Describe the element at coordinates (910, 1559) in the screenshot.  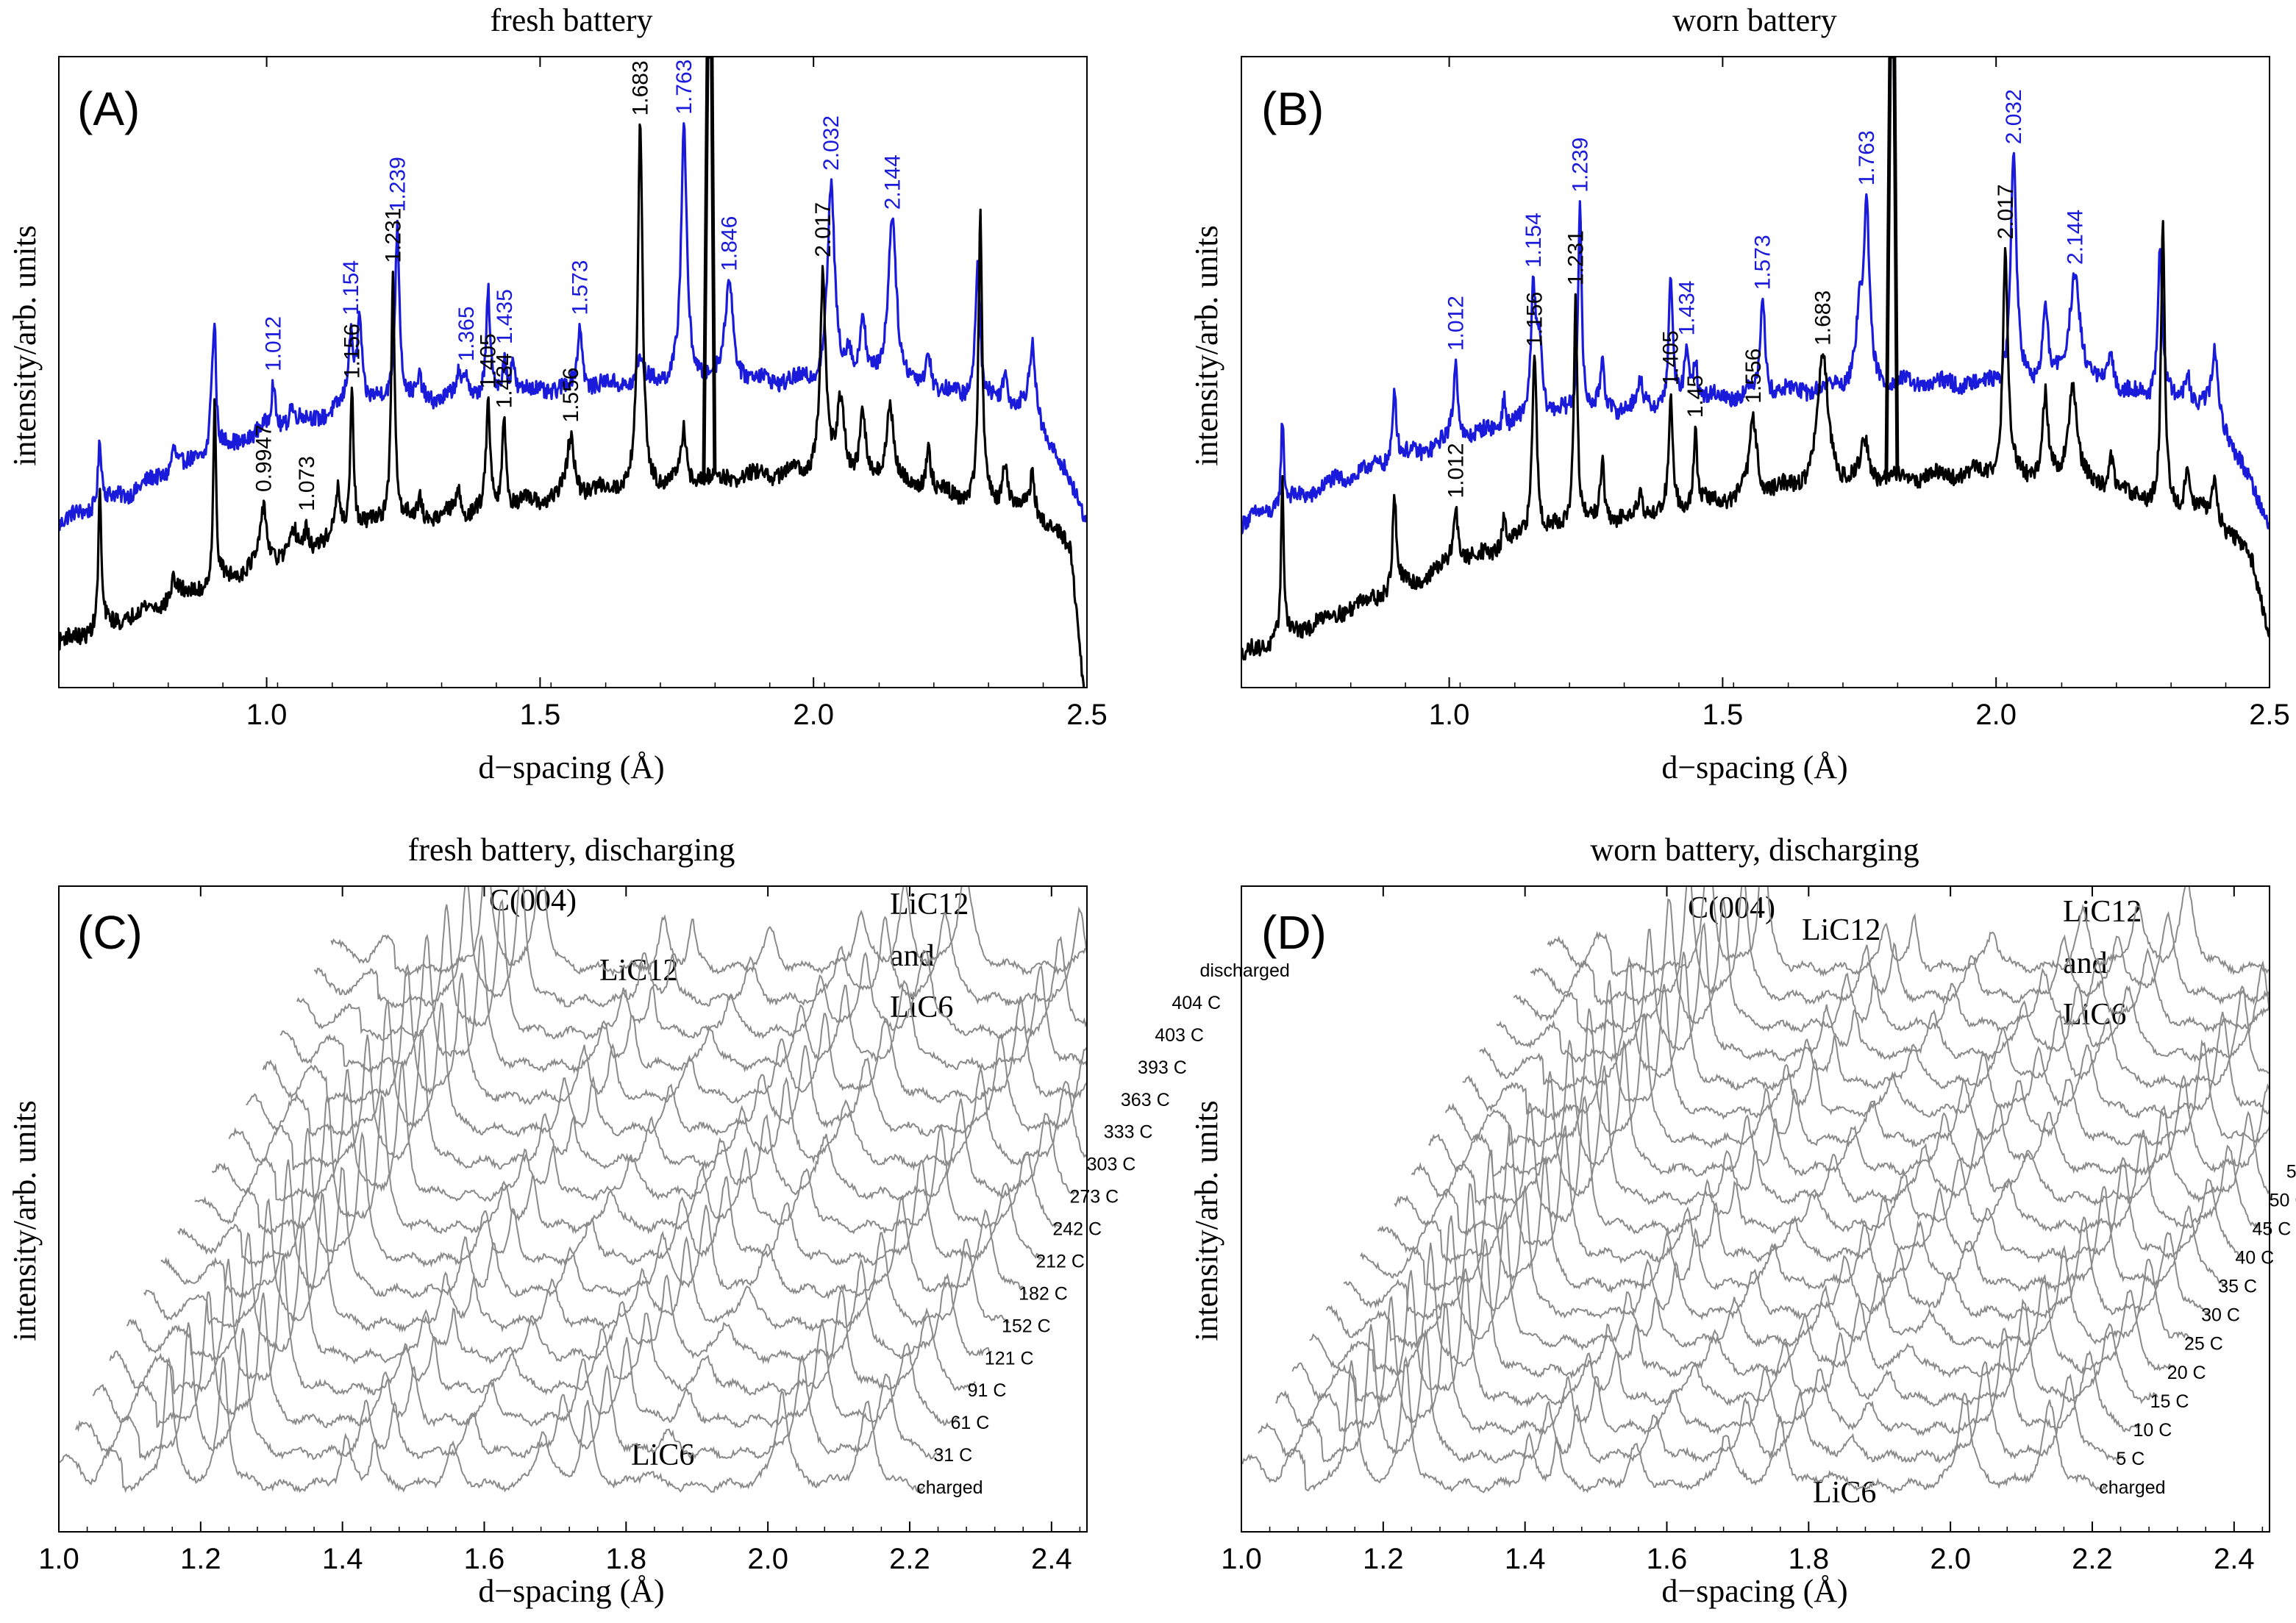
I see `panel-c-xtick-label: 2.2` at that location.